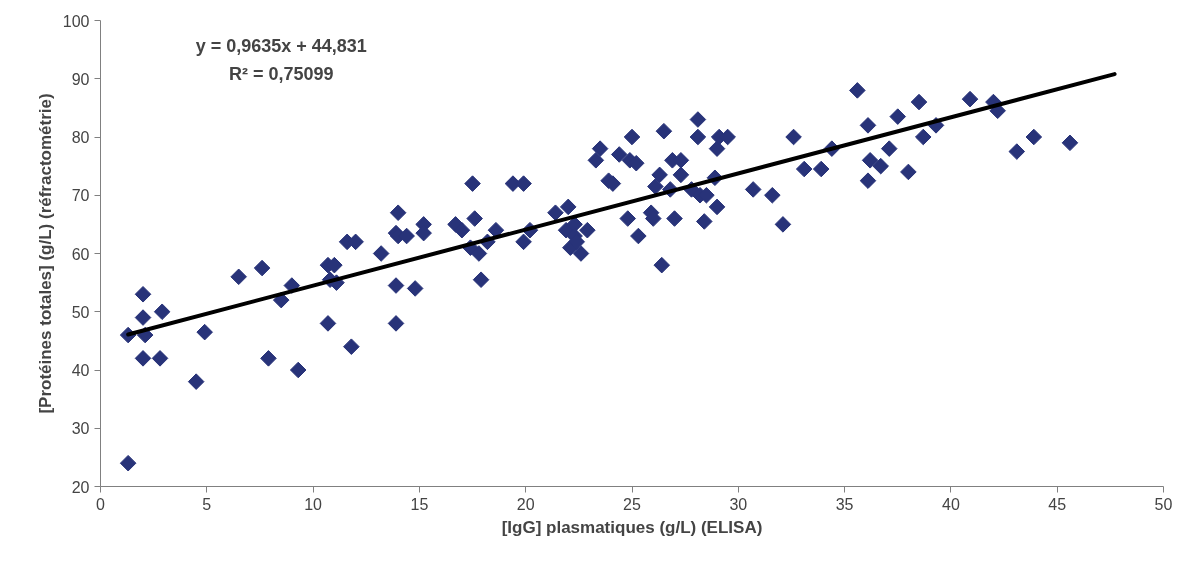 This screenshot has height=561, width=1181. What do you see at coordinates (1057, 504) in the screenshot?
I see `x-tick-label: 45` at bounding box center [1057, 504].